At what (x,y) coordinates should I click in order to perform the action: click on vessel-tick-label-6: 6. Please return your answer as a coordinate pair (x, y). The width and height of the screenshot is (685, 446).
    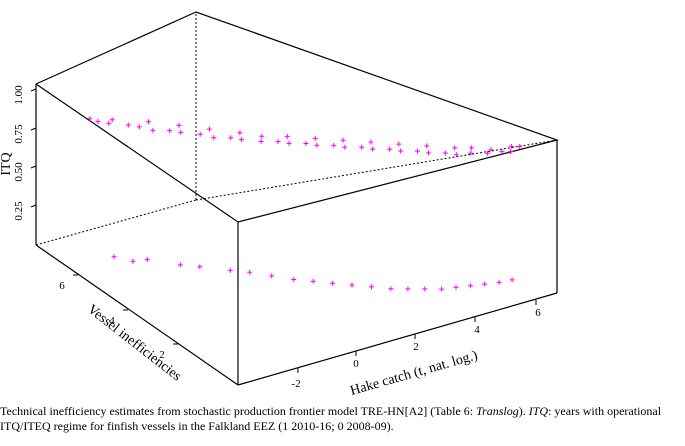
    Looking at the image, I should click on (62, 286).